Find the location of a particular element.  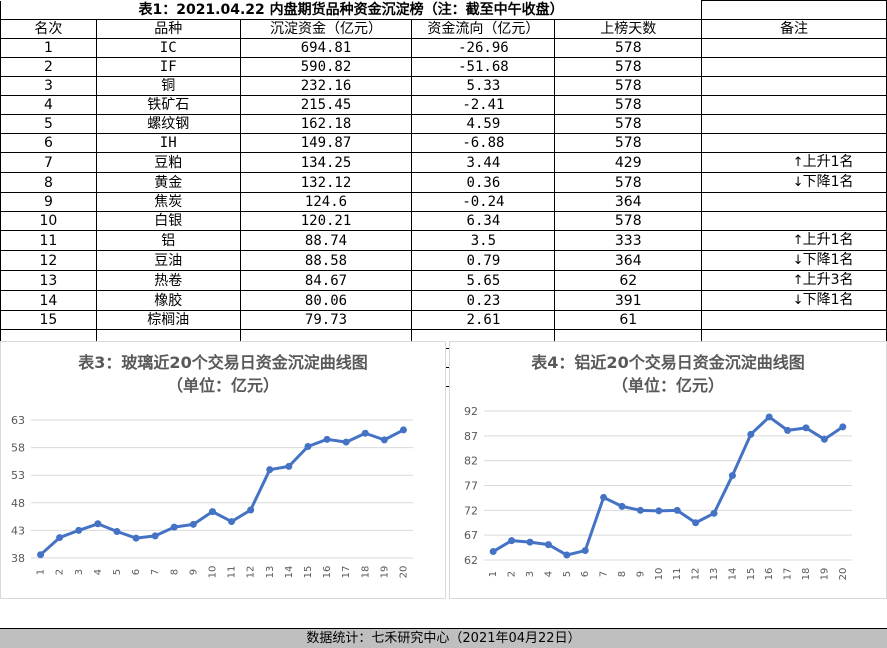

fund-cell: 120.21 is located at coordinates (326, 221).